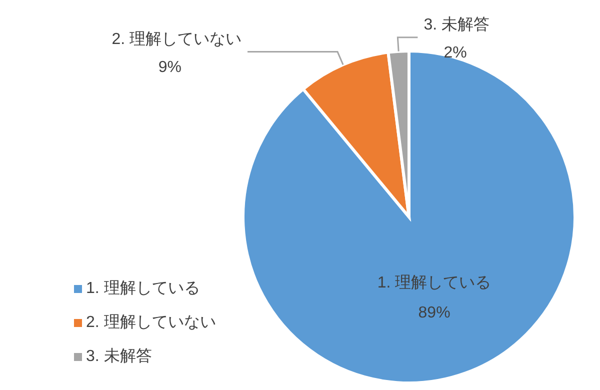 The width and height of the screenshot is (600, 390). Describe the element at coordinates (434, 283) in the screenshot. I see `slice-label: 1. 理解している` at that location.